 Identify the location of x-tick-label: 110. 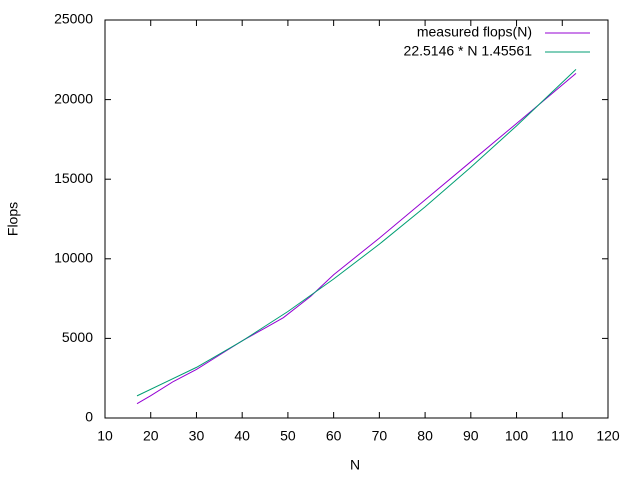
(562, 436).